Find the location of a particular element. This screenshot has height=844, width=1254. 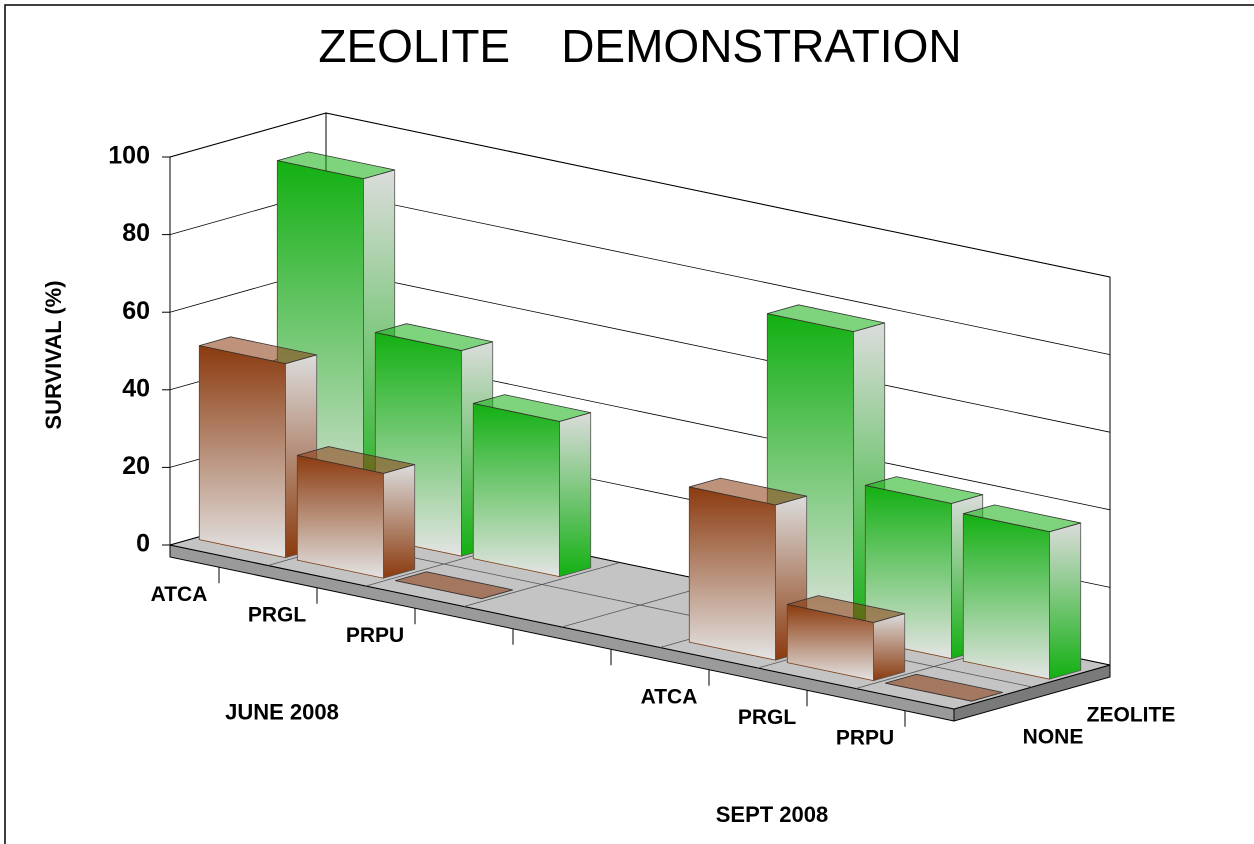

grid-line is located at coordinates (640, 195).